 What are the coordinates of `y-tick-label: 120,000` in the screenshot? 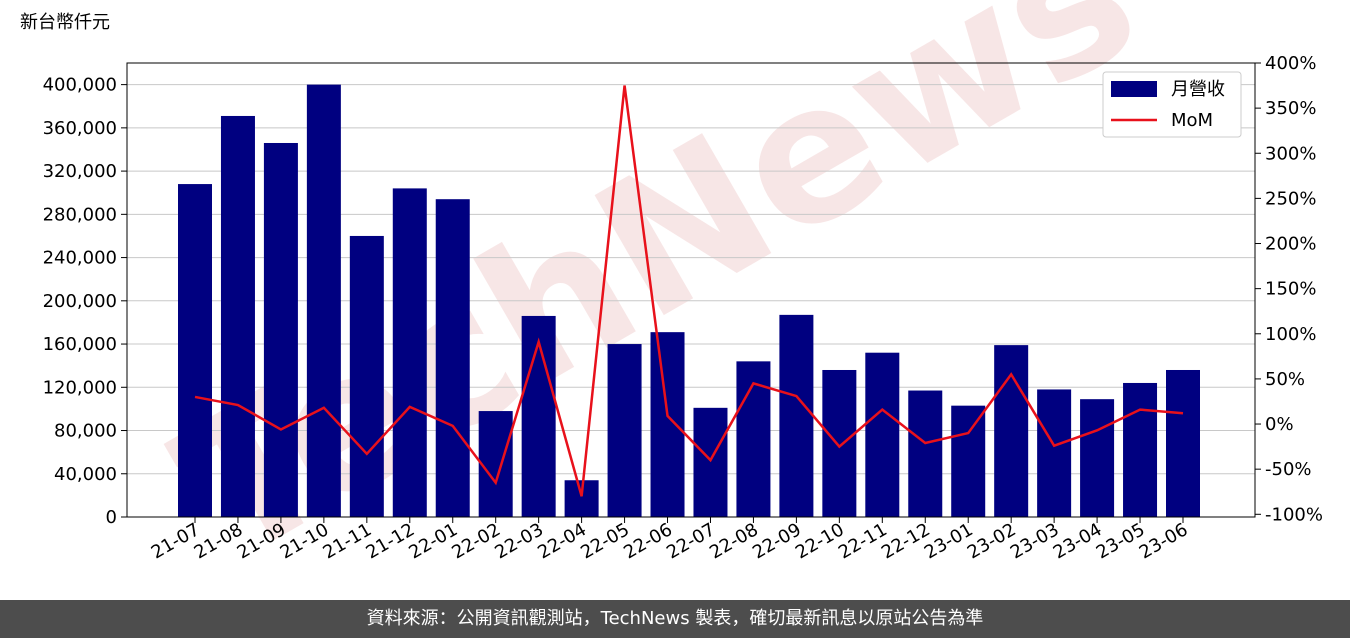 It's located at (80, 387).